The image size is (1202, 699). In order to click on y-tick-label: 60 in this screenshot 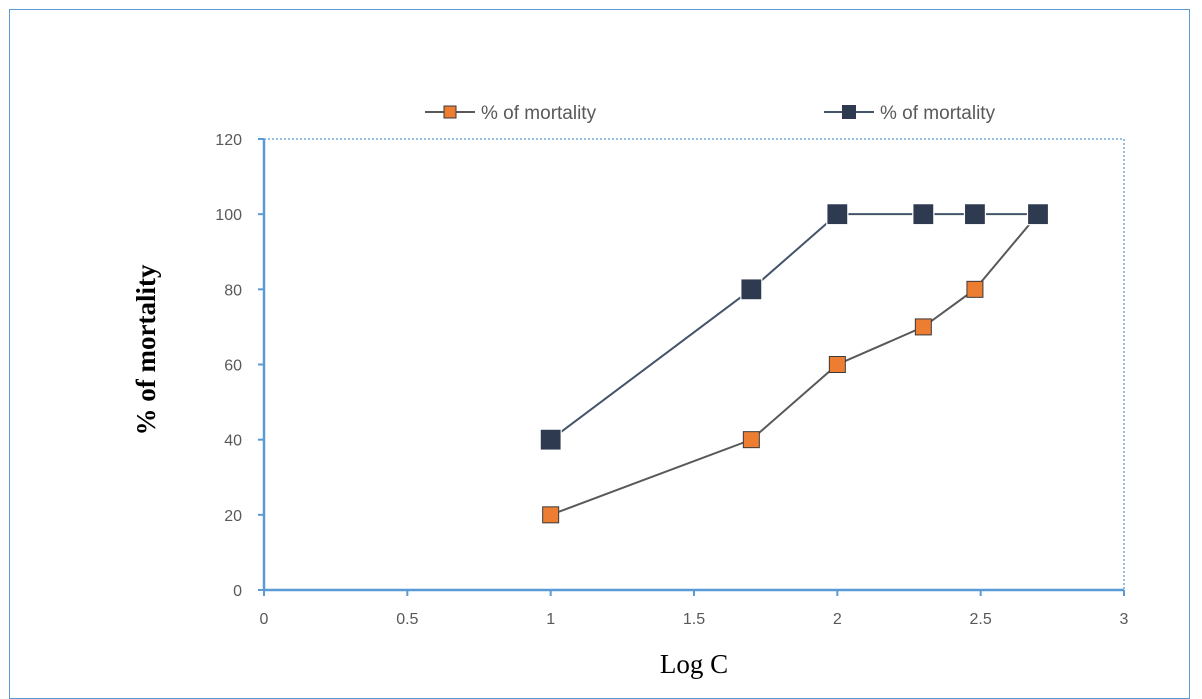, I will do `click(233, 366)`.